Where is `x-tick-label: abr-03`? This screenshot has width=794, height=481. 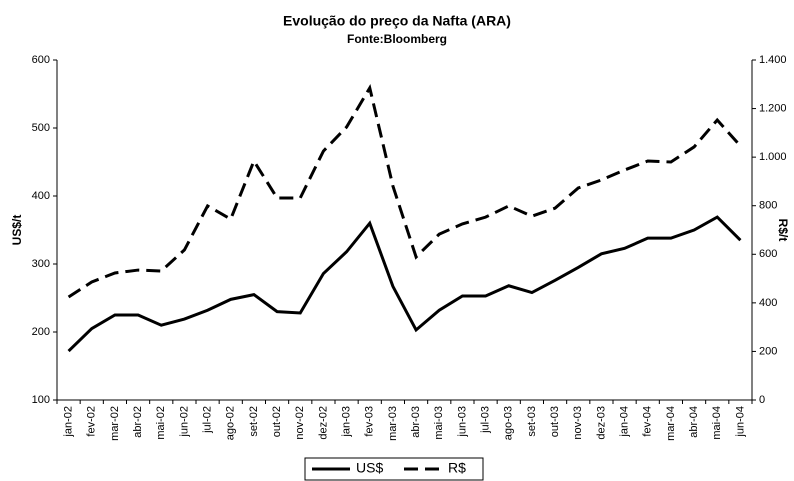
x-tick-label: abr-03 is located at coordinates (416, 422).